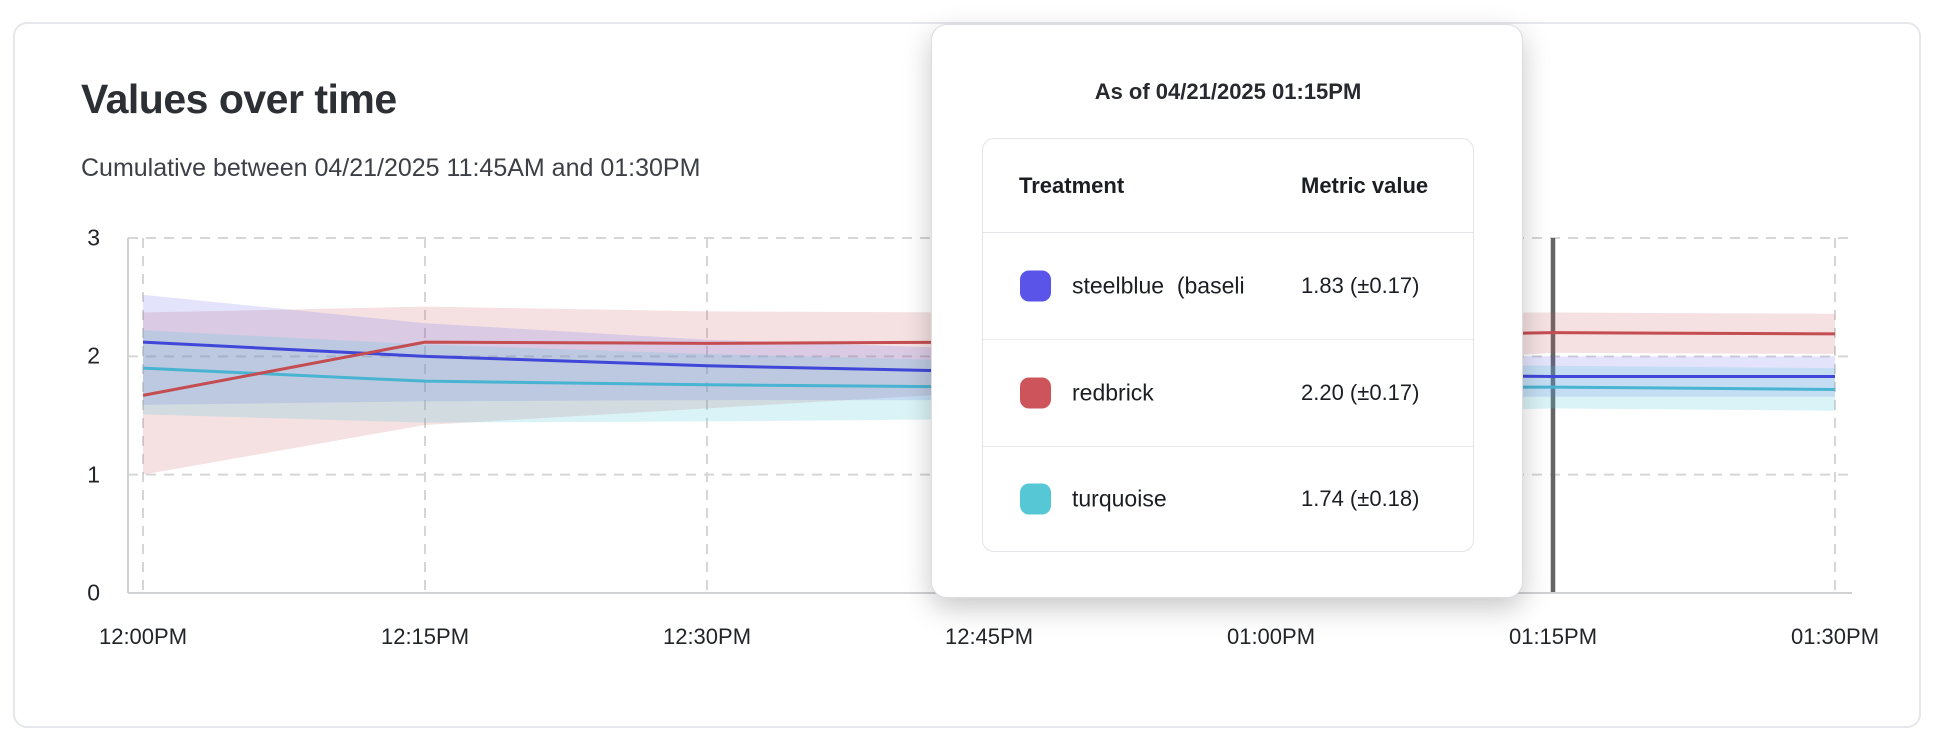 The width and height of the screenshot is (1944, 750). What do you see at coordinates (1271, 636) in the screenshot?
I see `x-tick-label: 01:00PM` at bounding box center [1271, 636].